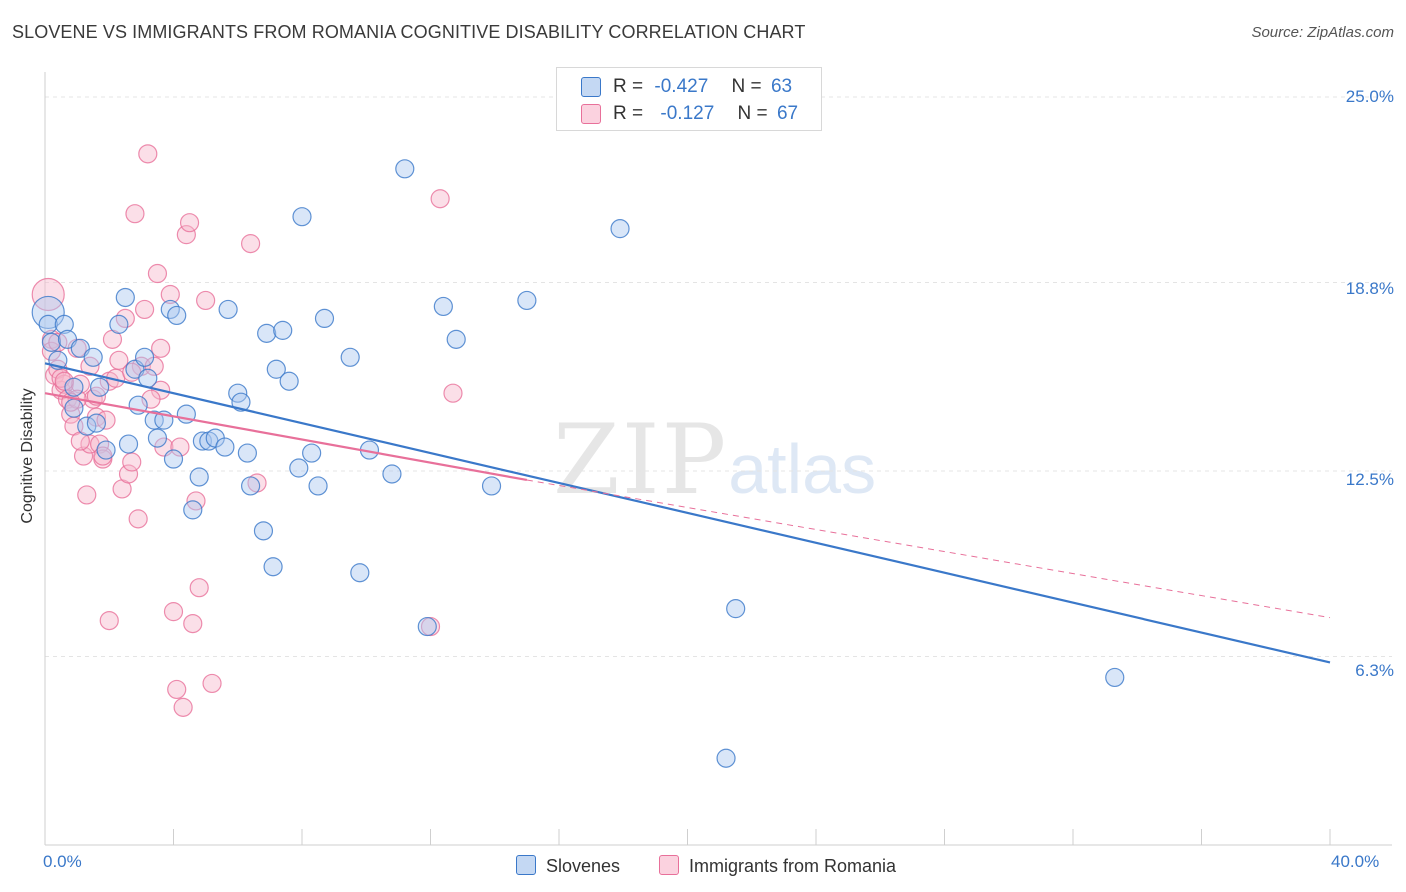 The width and height of the screenshot is (1406, 892). I want to click on watermark: ZIPatlas, so click(714, 460).